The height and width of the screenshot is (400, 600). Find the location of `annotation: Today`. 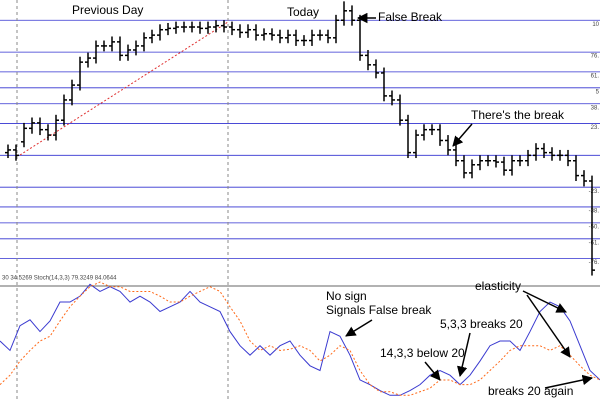

annotation: Today is located at coordinates (303, 12).